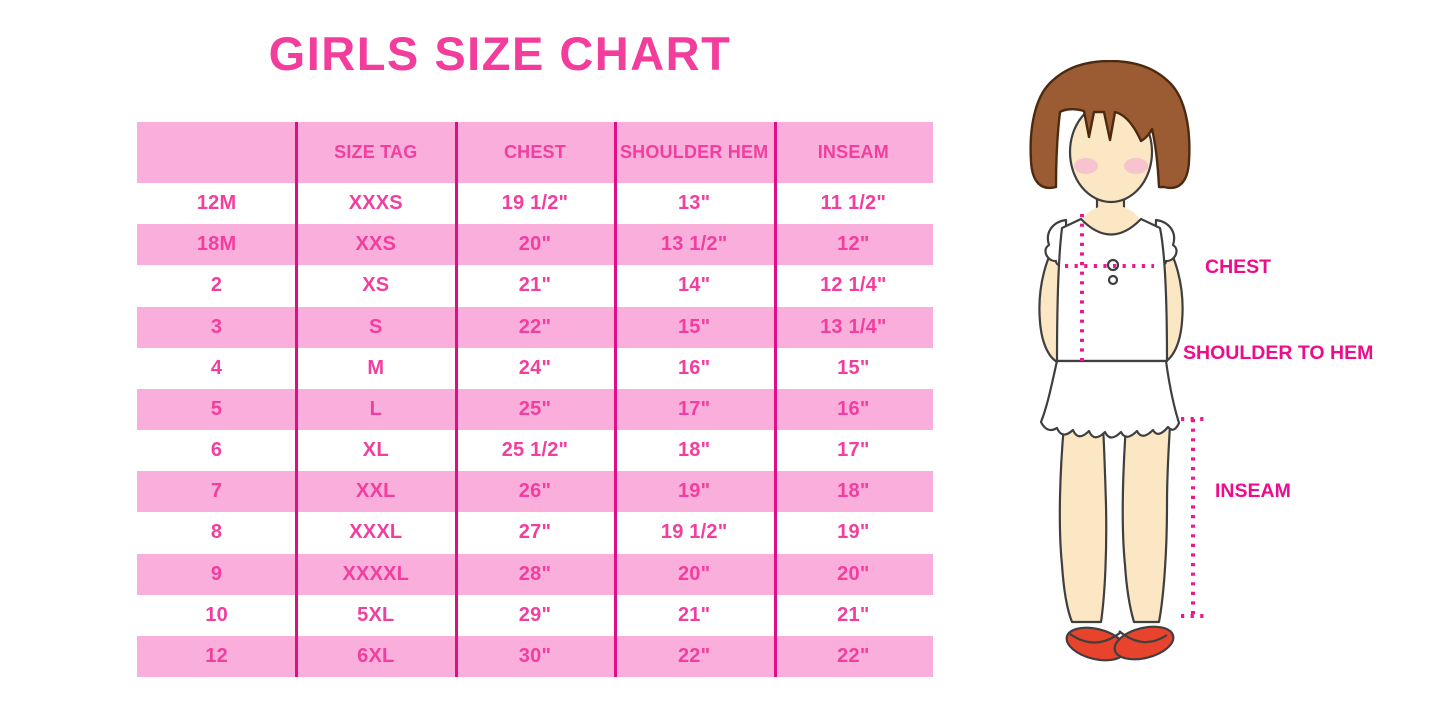  Describe the element at coordinates (375, 450) in the screenshot. I see `table-cell: XL` at that location.